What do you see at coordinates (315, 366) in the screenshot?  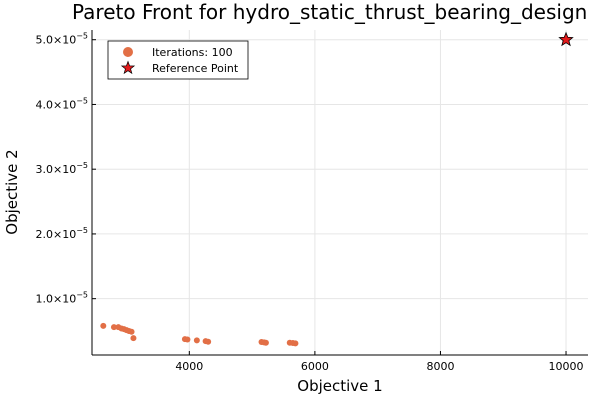 I see `x-tick-label: 6000` at bounding box center [315, 366].